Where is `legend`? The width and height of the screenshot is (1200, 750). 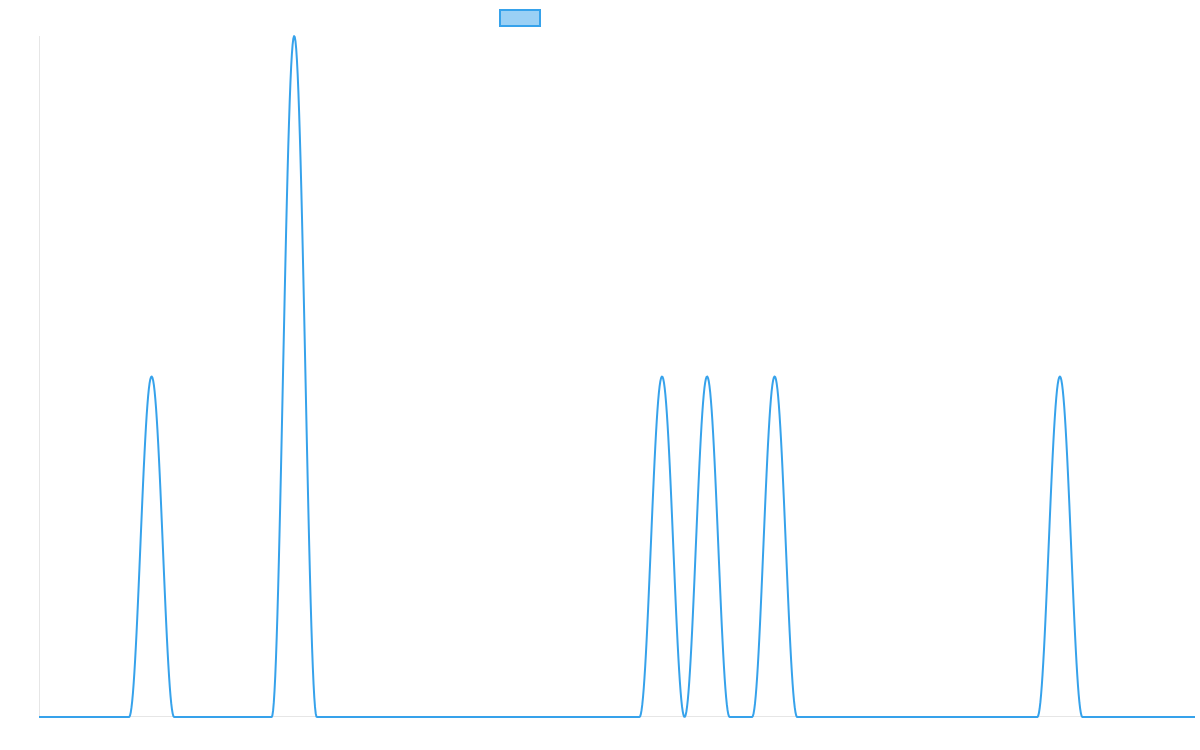 legend is located at coordinates (520, 18).